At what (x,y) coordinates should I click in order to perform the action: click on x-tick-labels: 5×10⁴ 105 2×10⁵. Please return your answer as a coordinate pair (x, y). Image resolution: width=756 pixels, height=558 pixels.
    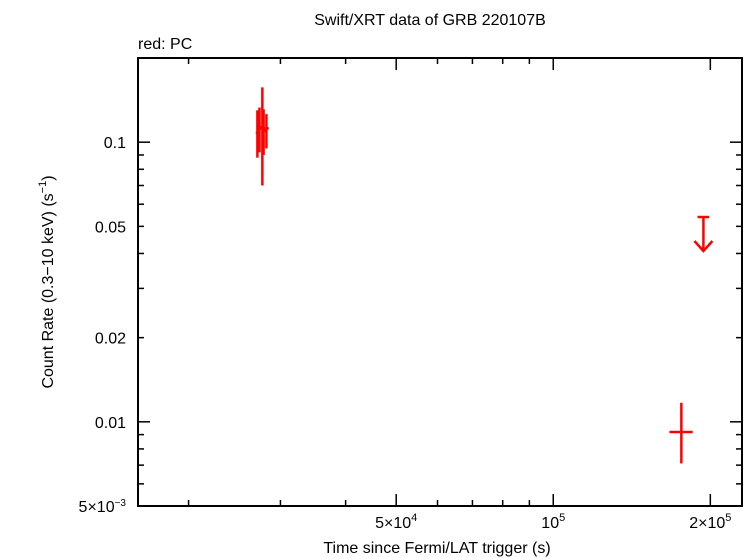
    Looking at the image, I should click on (553, 522).